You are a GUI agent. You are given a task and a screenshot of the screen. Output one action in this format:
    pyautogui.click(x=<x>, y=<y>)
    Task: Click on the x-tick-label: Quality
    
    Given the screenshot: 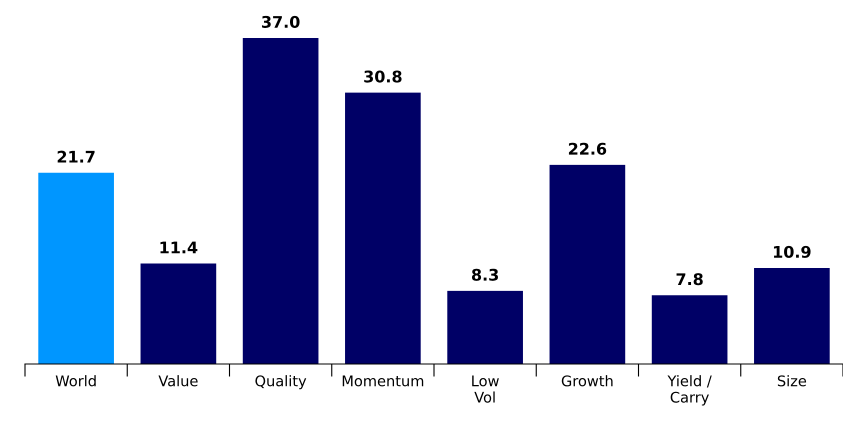 What is the action you would take?
    pyautogui.click(x=280, y=382)
    